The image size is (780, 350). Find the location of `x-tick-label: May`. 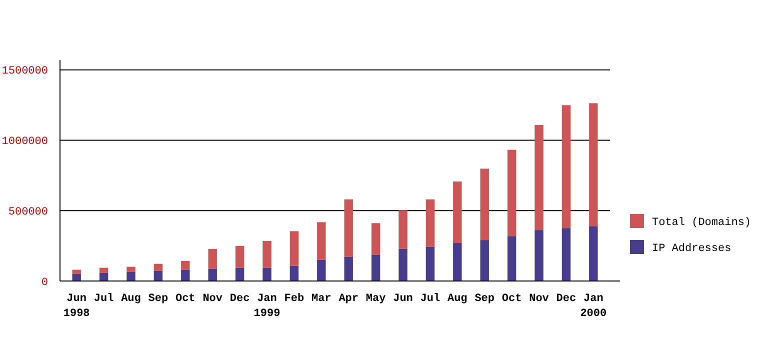

x-tick-label: May is located at coordinates (376, 299).